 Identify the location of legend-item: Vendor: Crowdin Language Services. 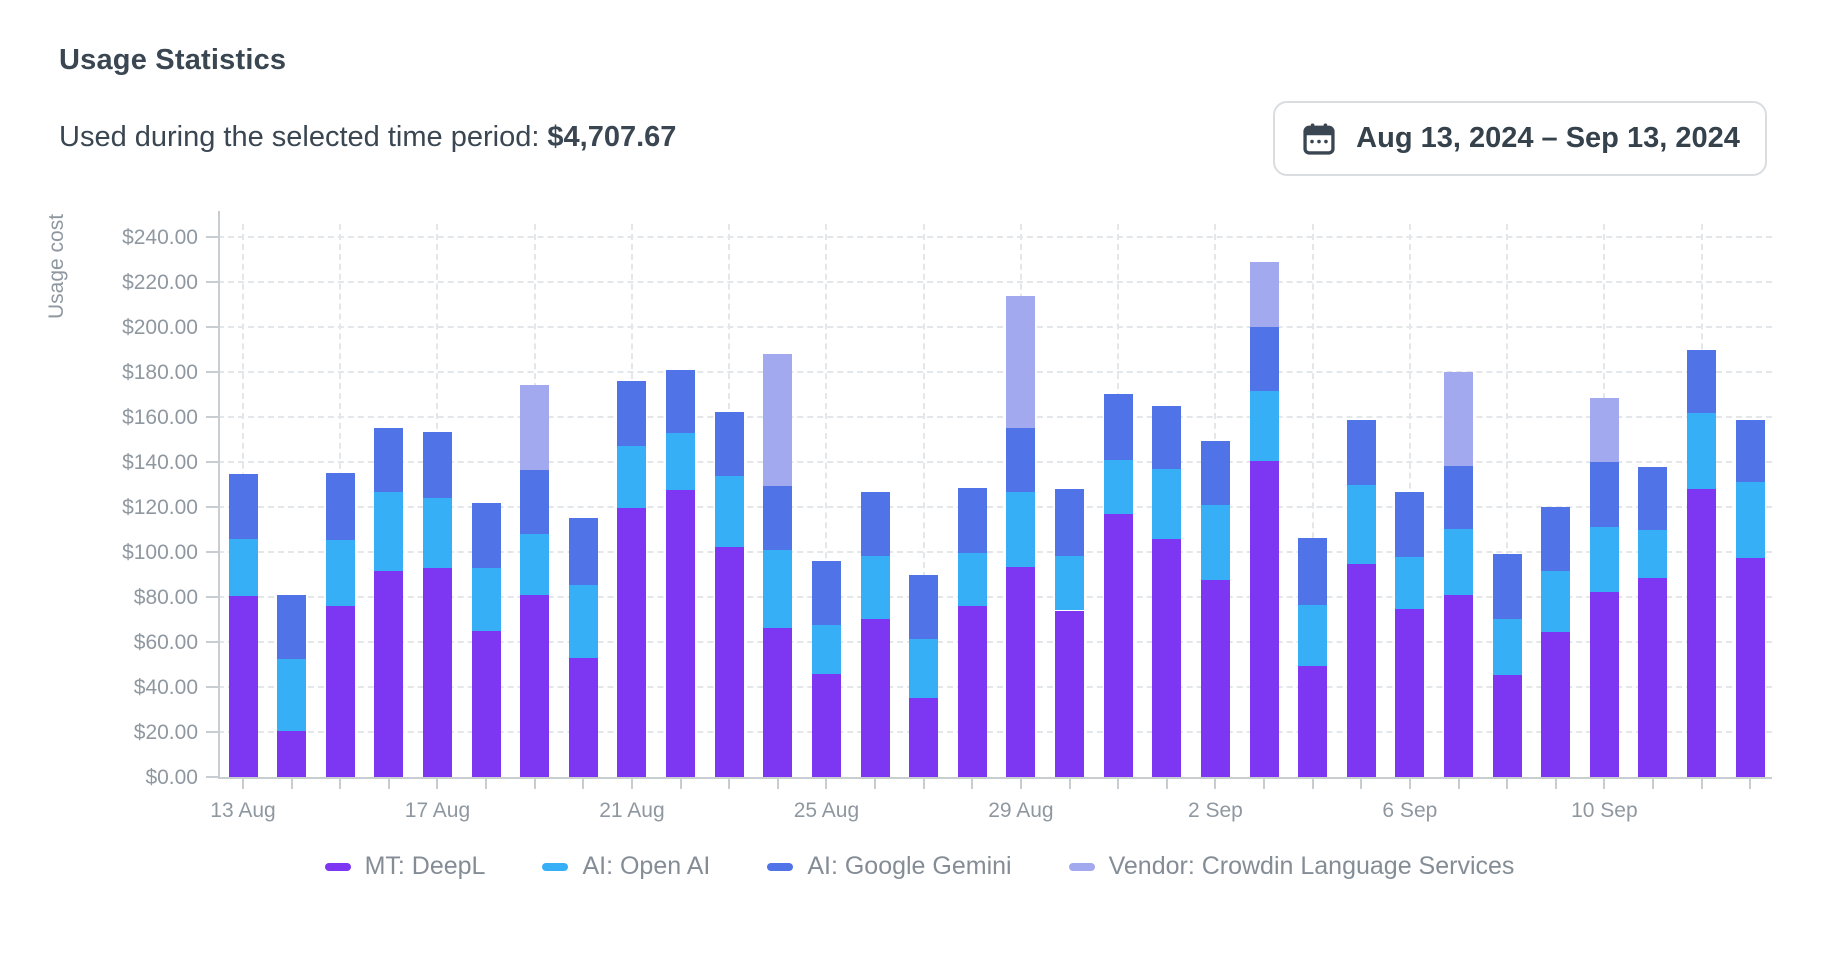
(1291, 866).